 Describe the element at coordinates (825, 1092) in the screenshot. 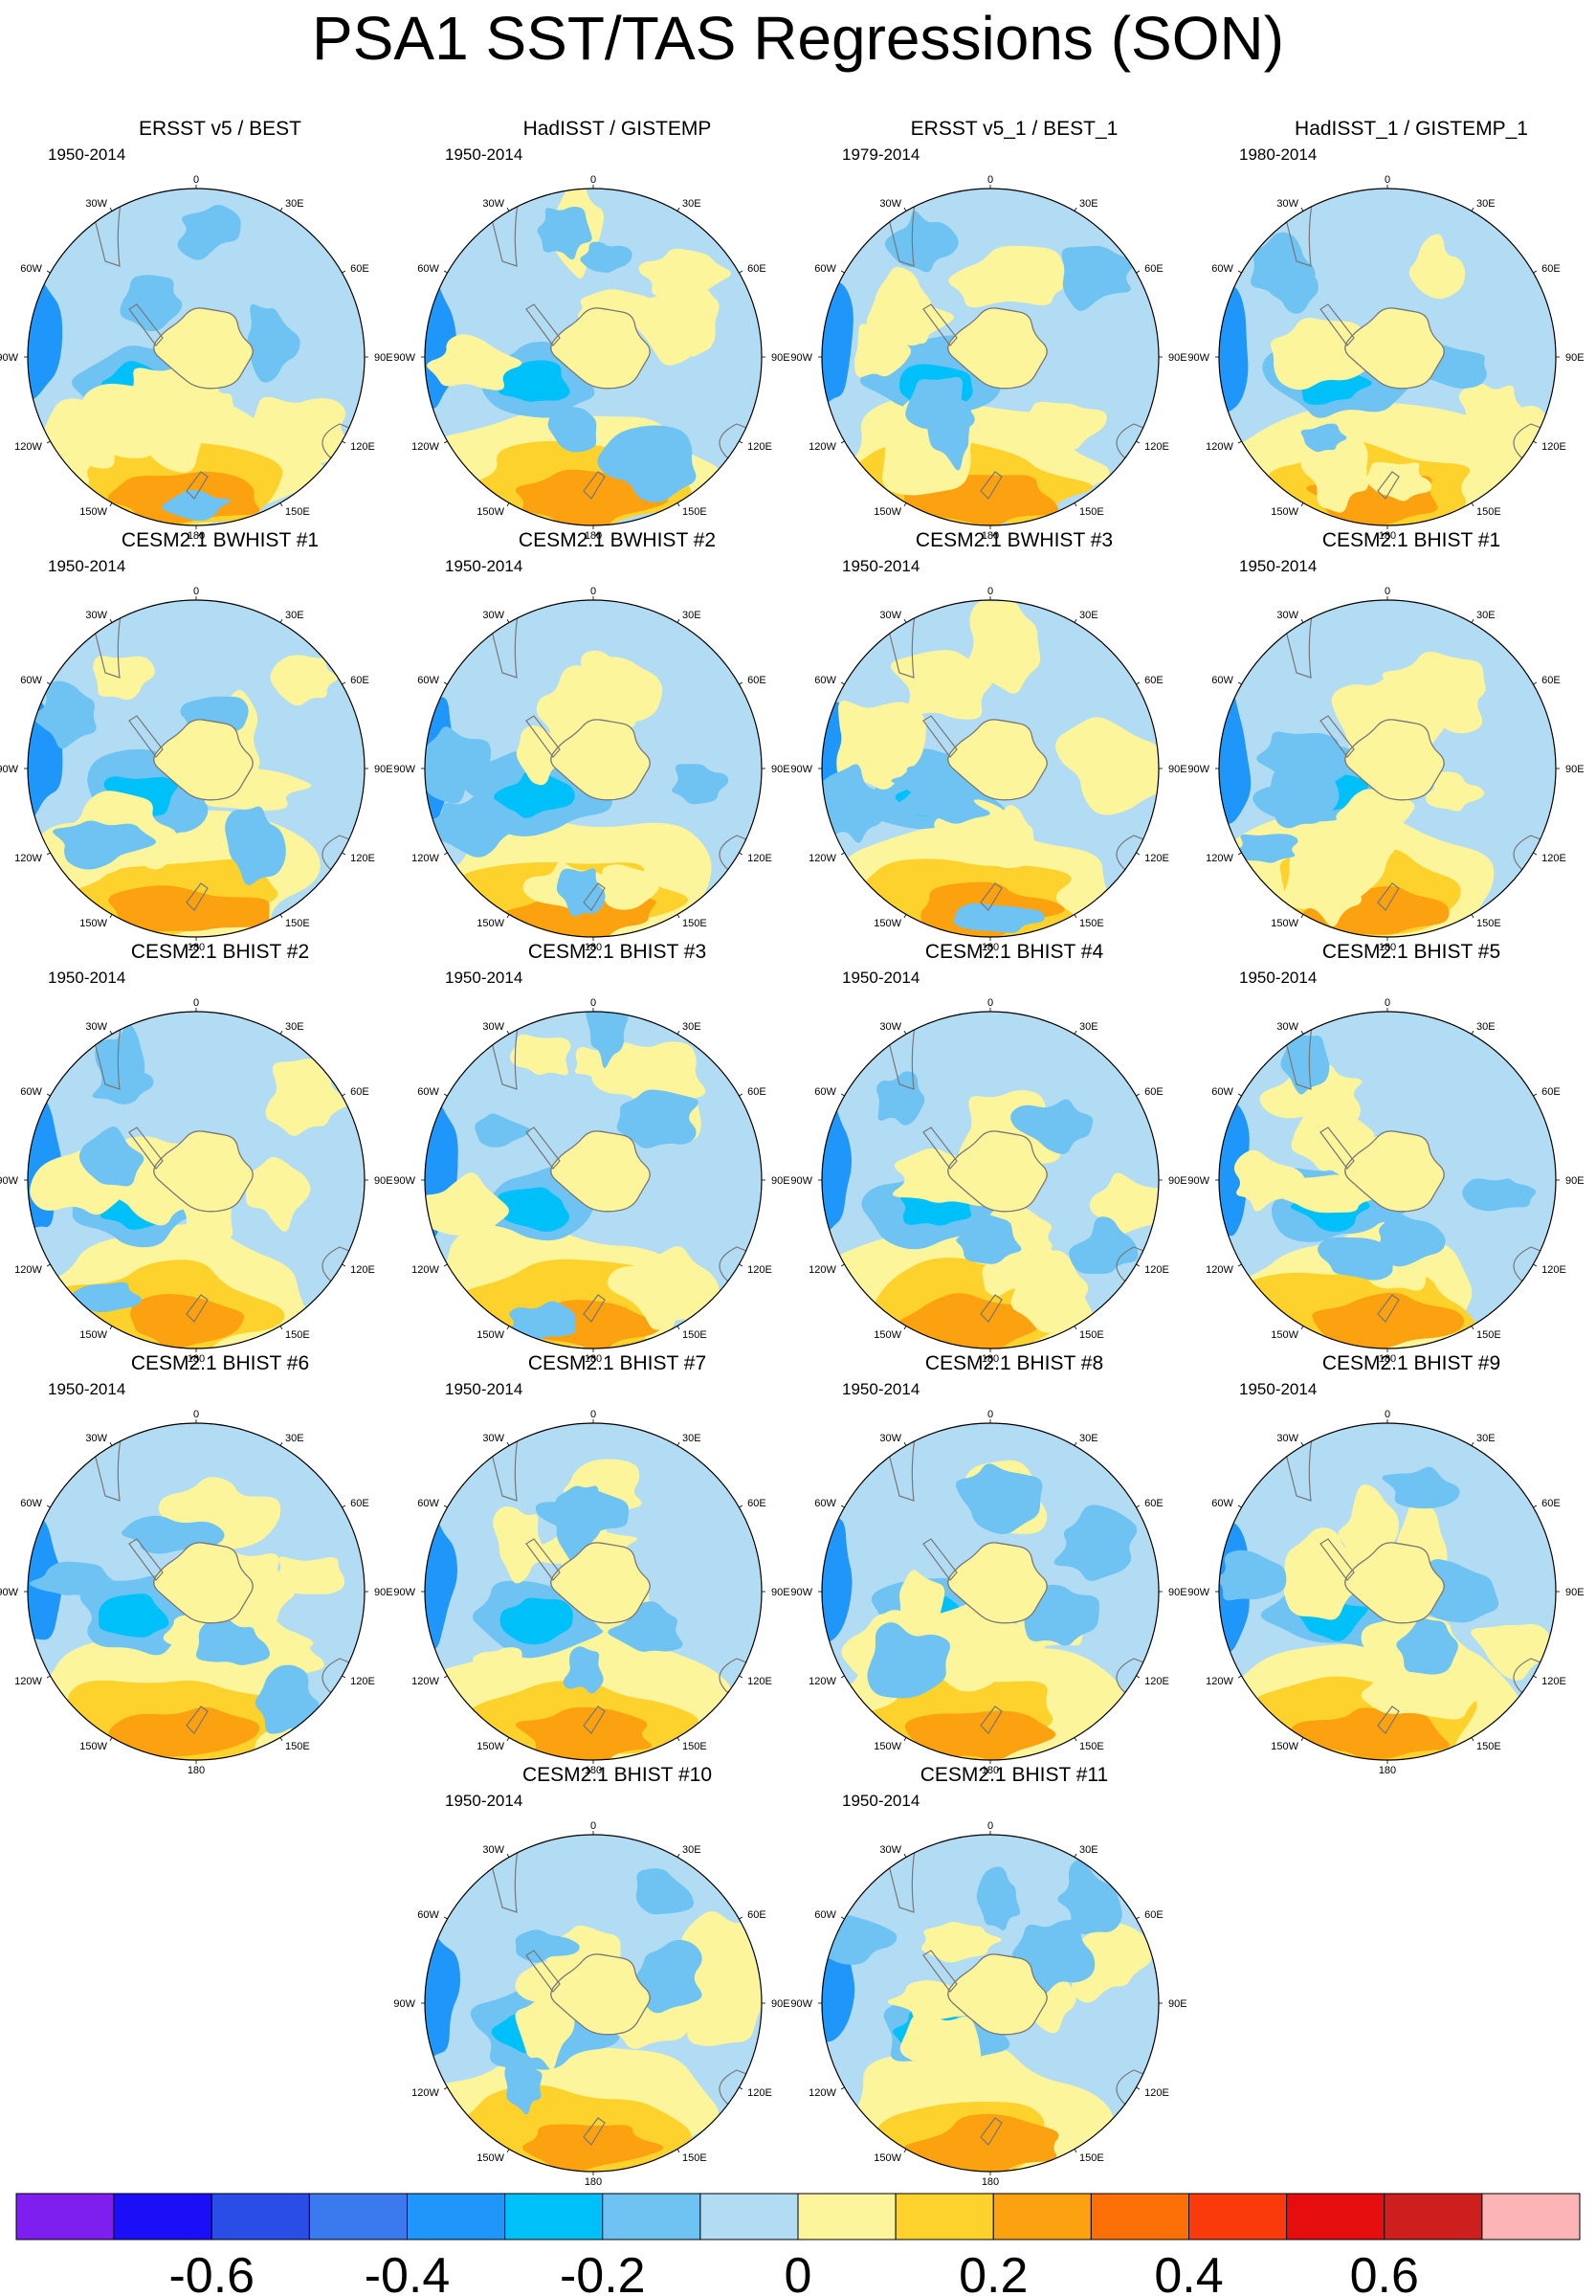

I see `lon-label: 60W` at that location.